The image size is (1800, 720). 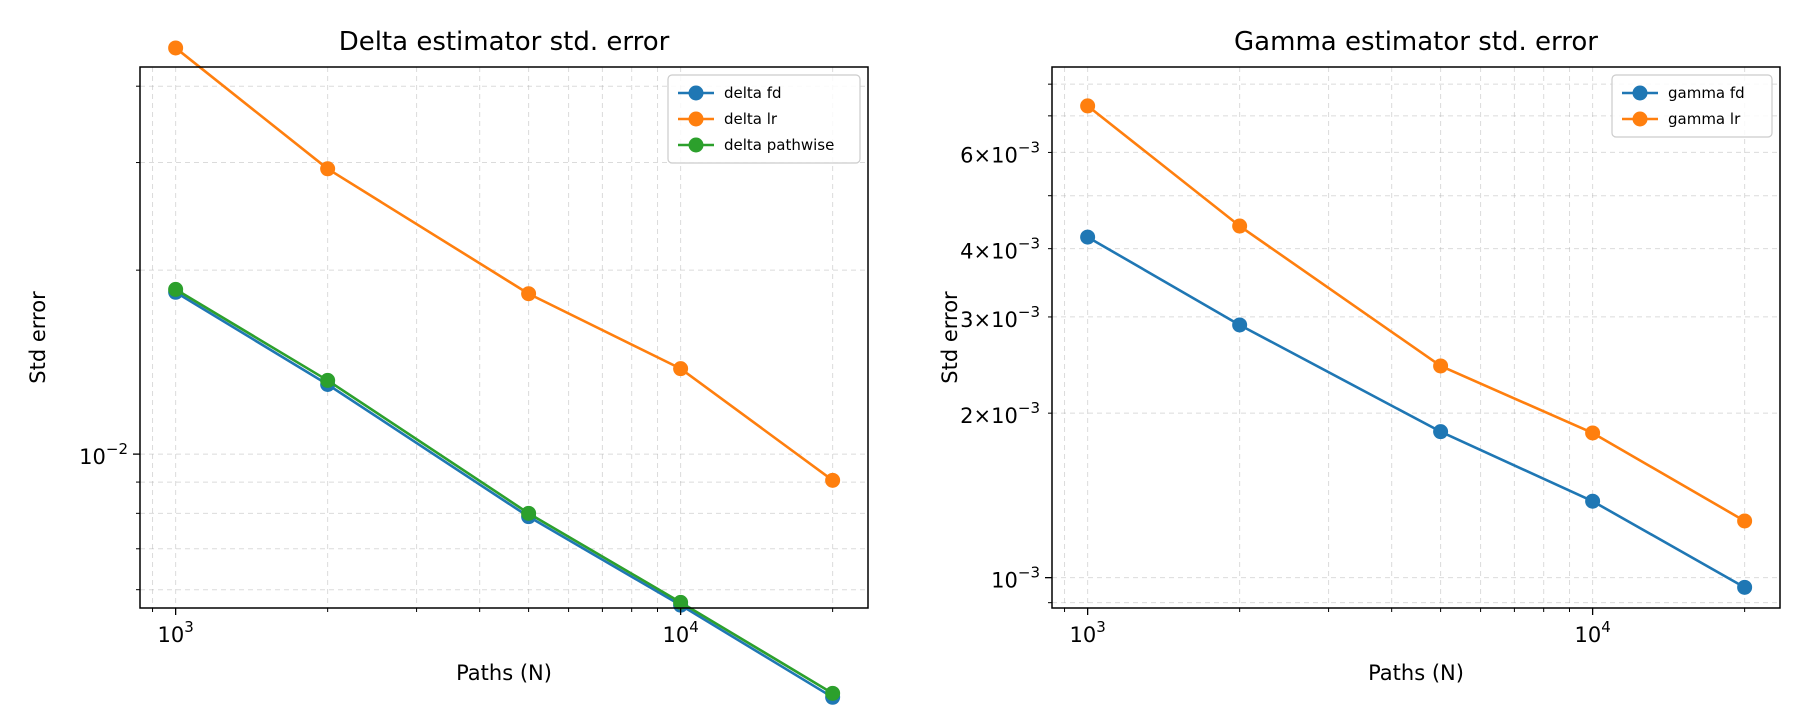 I want to click on legend-label: gamma fd, so click(x=1706, y=93).